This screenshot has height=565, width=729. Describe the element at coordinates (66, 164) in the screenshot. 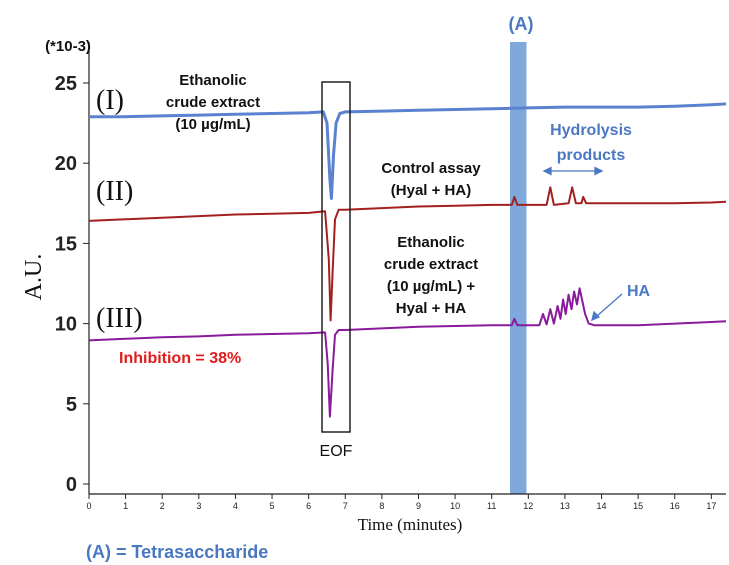

I see `y-tick-label: 20` at that location.